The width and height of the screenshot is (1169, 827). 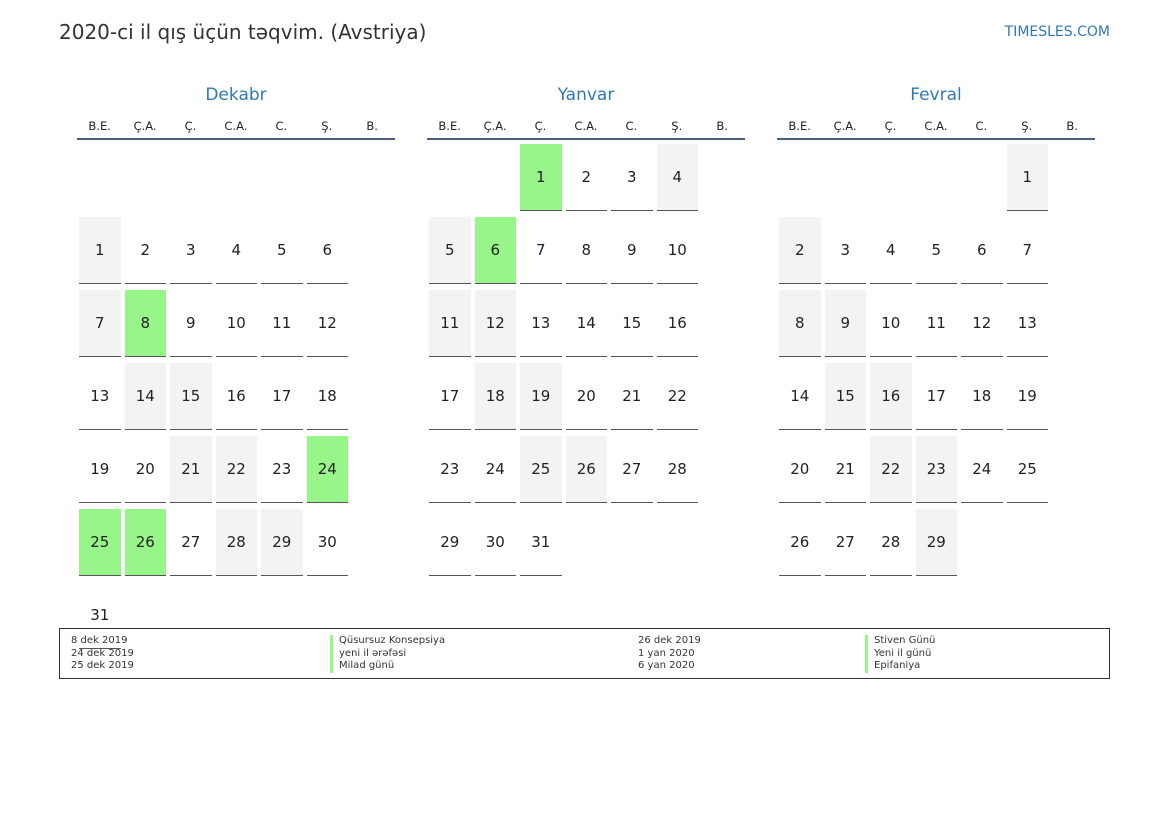 I want to click on holiday-day-cell: 1, so click(x=541, y=177).